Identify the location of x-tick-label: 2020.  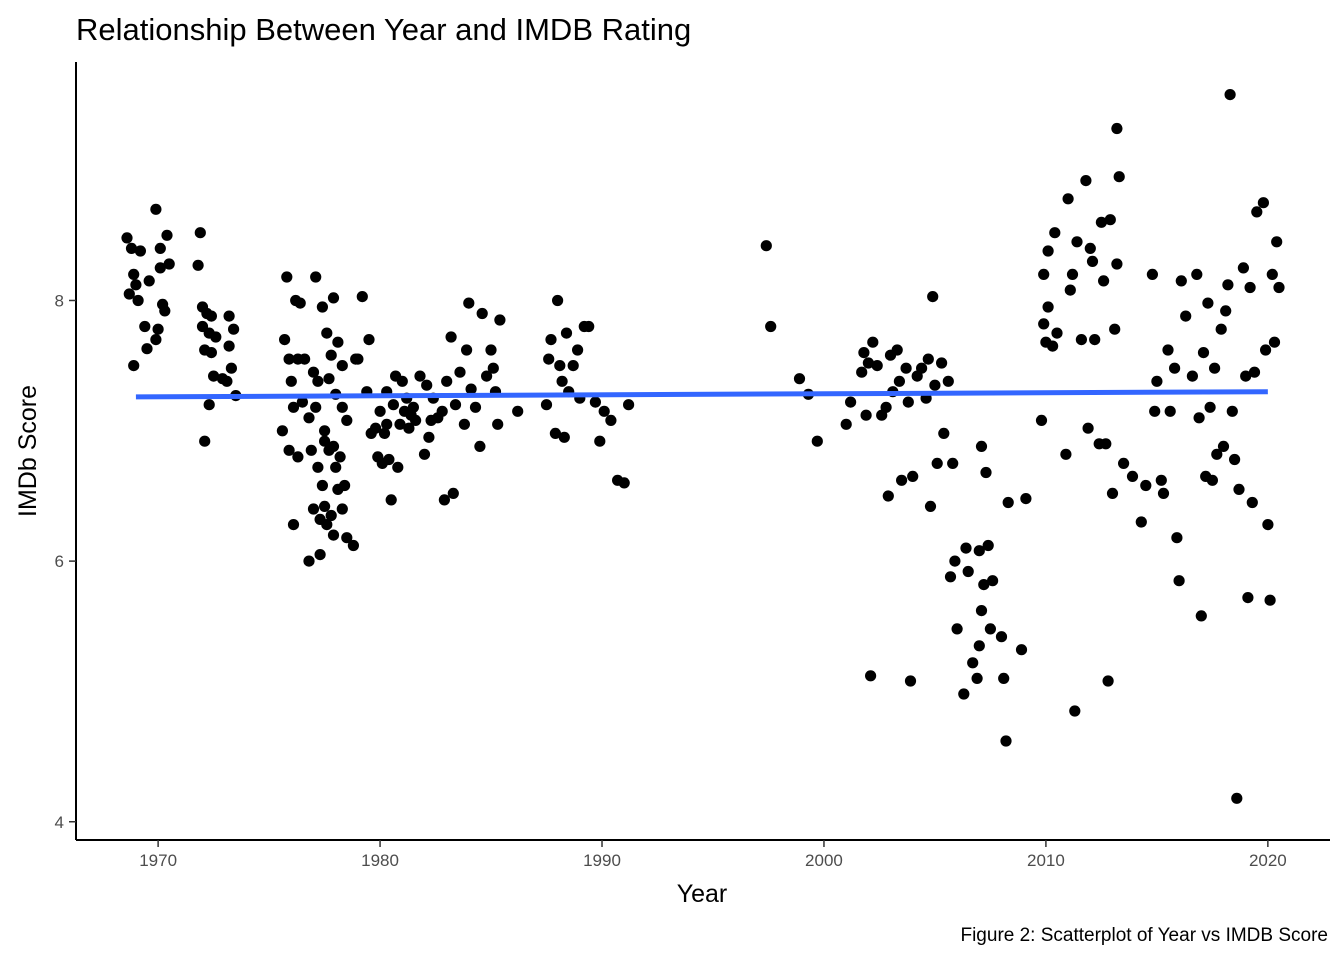
(1268, 860).